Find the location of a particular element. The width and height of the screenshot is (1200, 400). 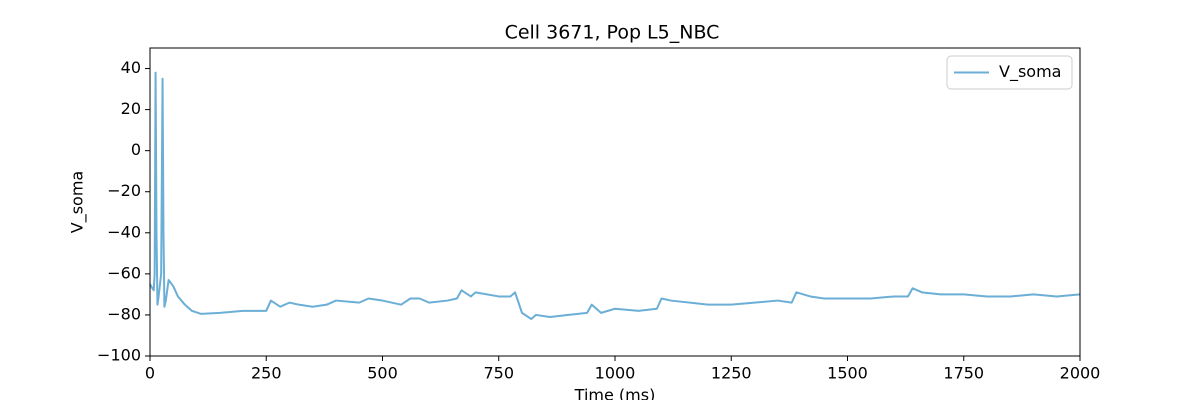

x-tick-label: 250 is located at coordinates (266, 373).